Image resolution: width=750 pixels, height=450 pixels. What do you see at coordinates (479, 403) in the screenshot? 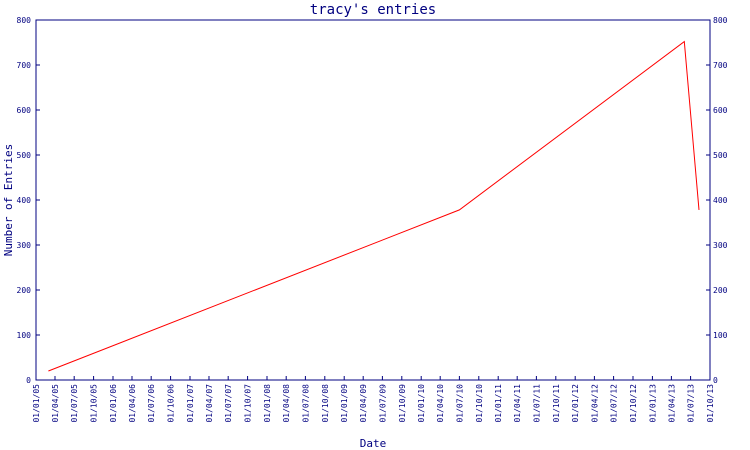
I see `x-tick-label: 01/10/10` at bounding box center [479, 403].